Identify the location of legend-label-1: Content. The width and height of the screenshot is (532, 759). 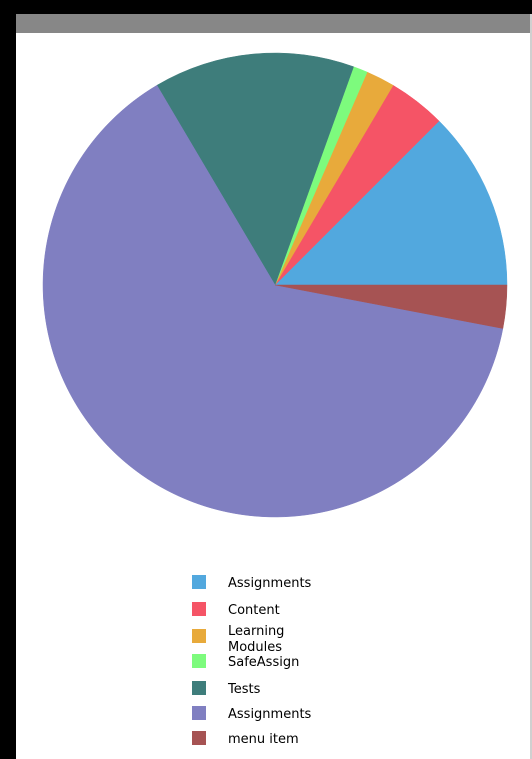
(254, 610).